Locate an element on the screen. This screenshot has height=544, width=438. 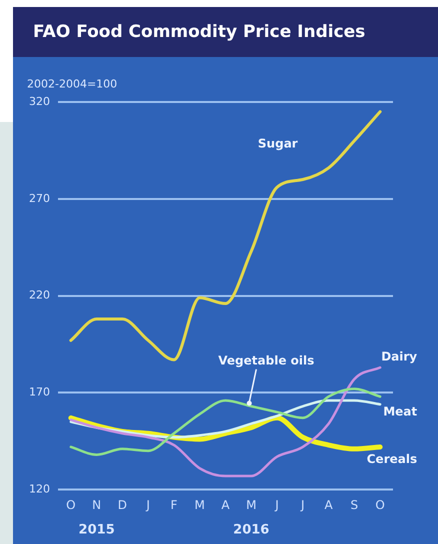
y-tick-label: 320 is located at coordinates (39, 101).